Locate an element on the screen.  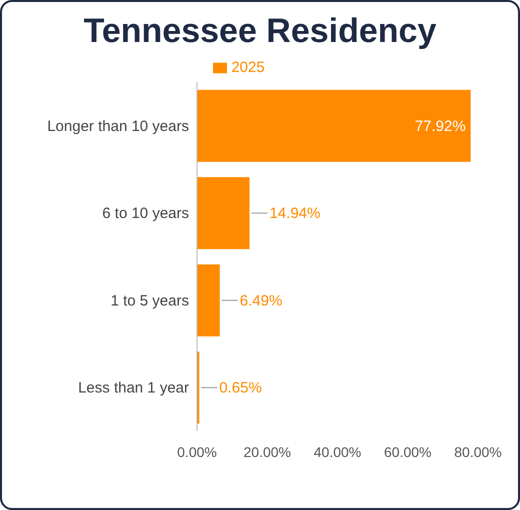
data-label: 0.65% is located at coordinates (240, 388).